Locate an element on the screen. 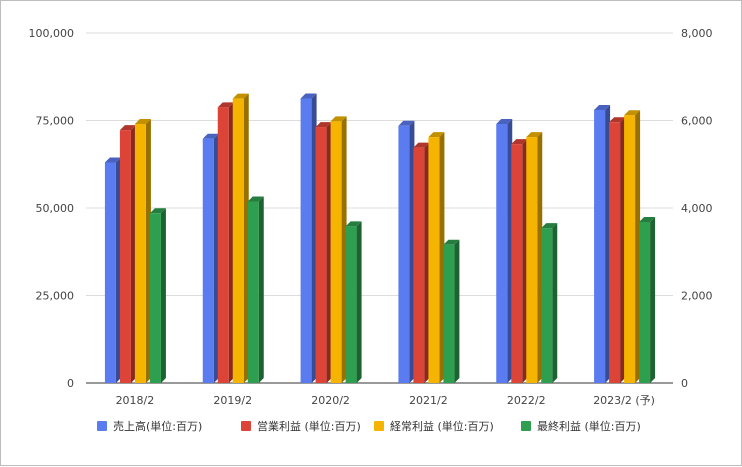 The image size is (742, 467). right-axis-tick-label: 8,000 is located at coordinates (697, 33).